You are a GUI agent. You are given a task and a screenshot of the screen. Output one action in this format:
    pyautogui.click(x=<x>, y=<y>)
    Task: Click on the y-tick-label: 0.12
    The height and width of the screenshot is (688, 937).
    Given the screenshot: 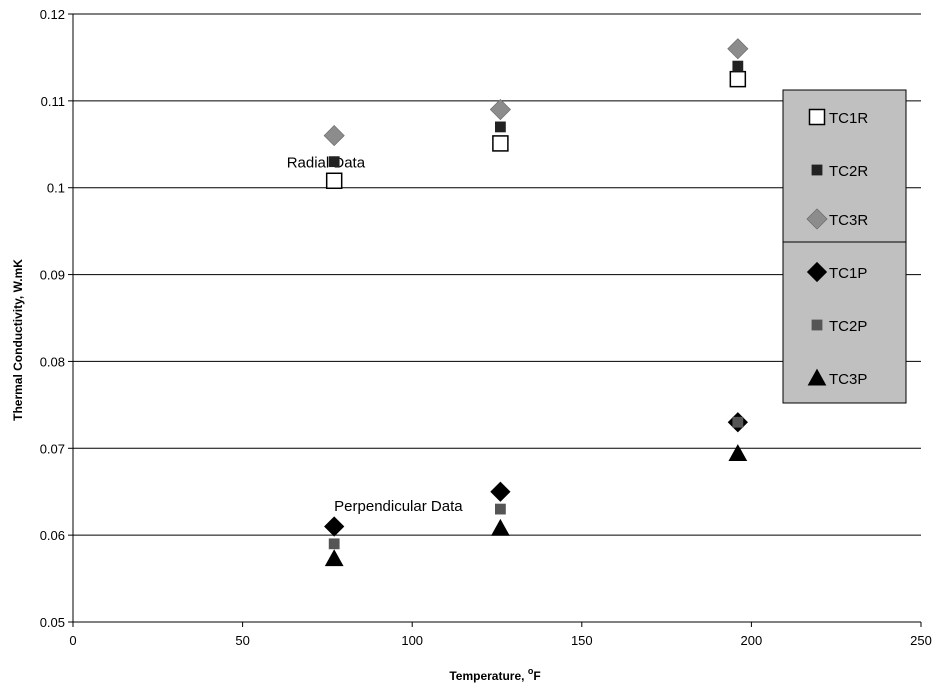 What is the action you would take?
    pyautogui.click(x=52, y=14)
    